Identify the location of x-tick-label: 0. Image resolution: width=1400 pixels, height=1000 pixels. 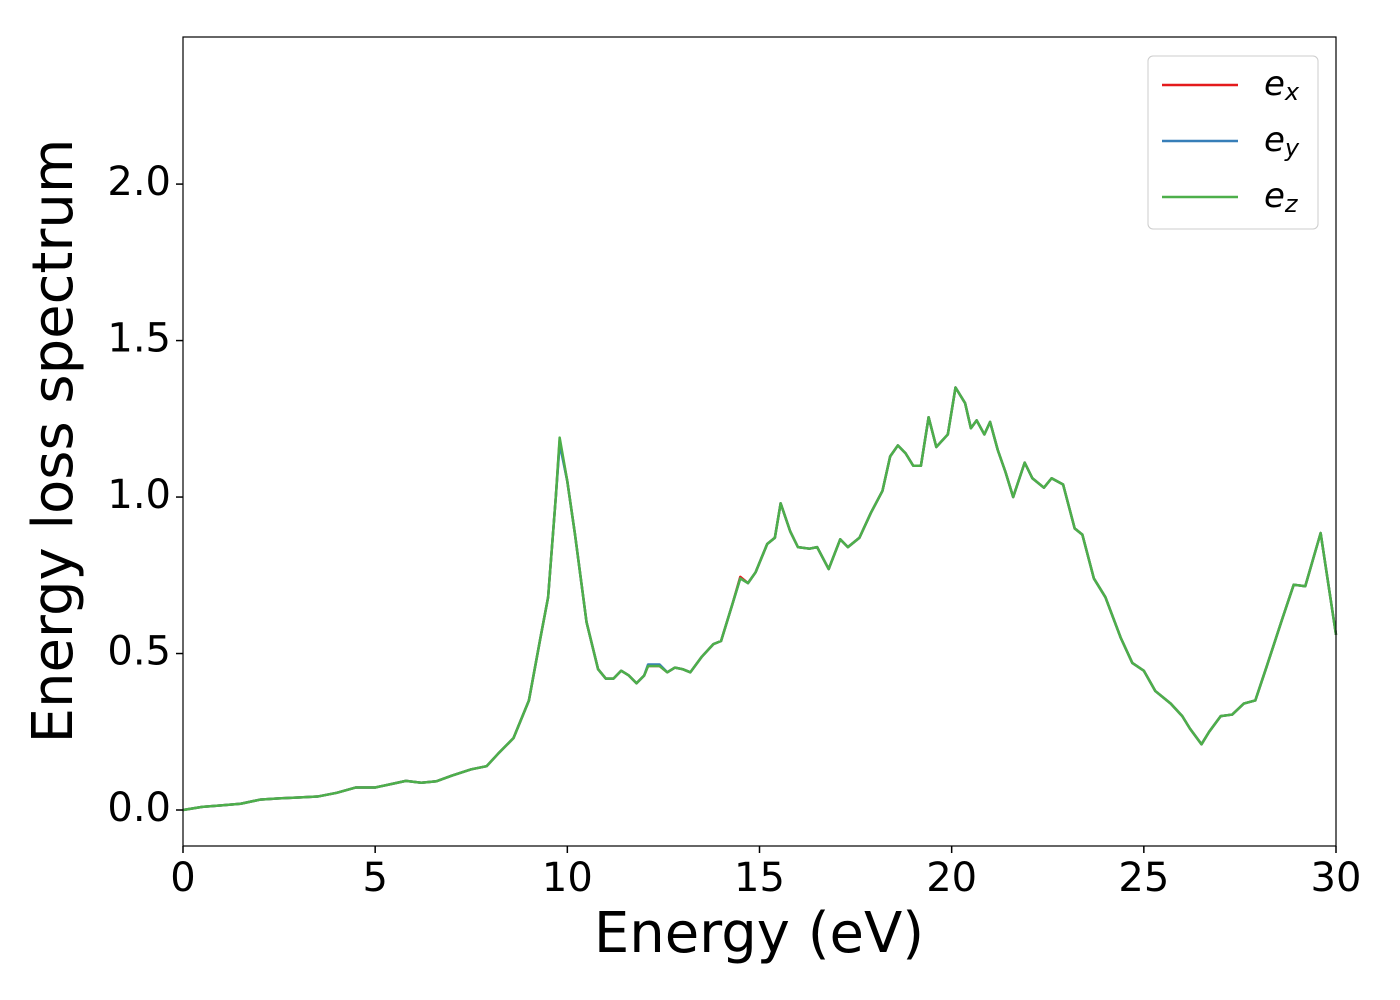
(182, 878).